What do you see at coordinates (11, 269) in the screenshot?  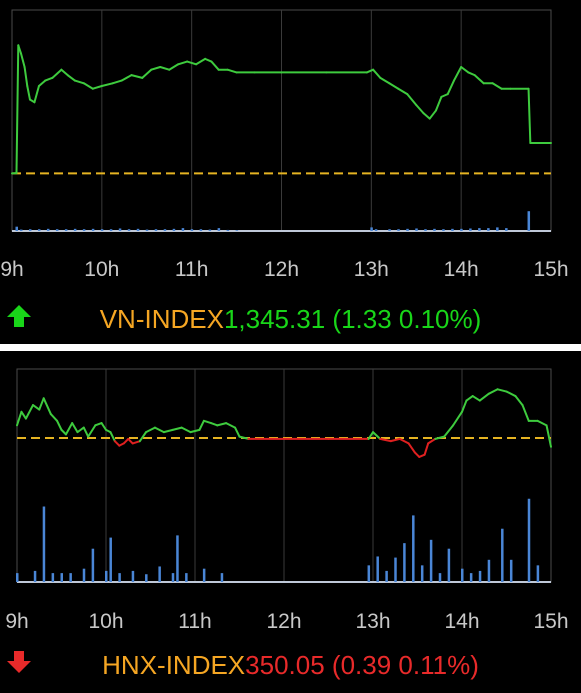 I see `x-tick-label: 9h` at bounding box center [11, 269].